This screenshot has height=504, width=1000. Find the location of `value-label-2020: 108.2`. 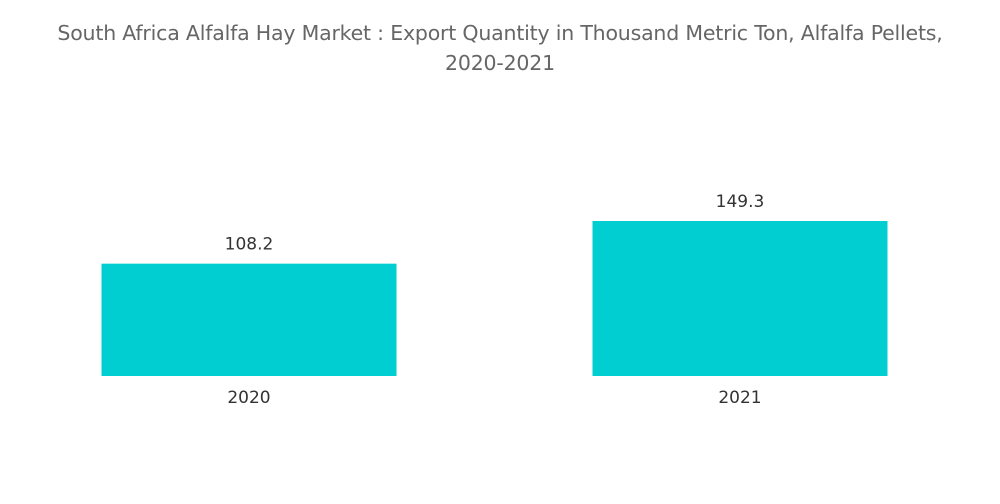

value-label-2020: 108.2 is located at coordinates (249, 245).